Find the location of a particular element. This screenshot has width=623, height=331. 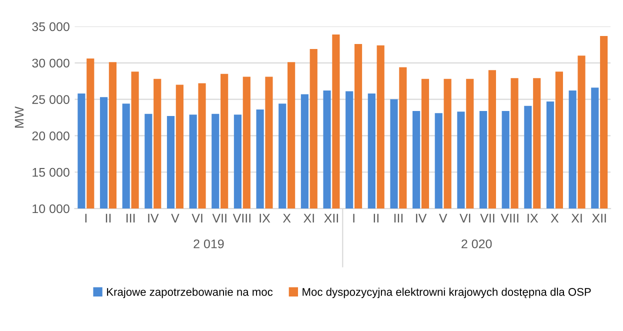

y-tick-label: 30 000 is located at coordinates (51, 63).